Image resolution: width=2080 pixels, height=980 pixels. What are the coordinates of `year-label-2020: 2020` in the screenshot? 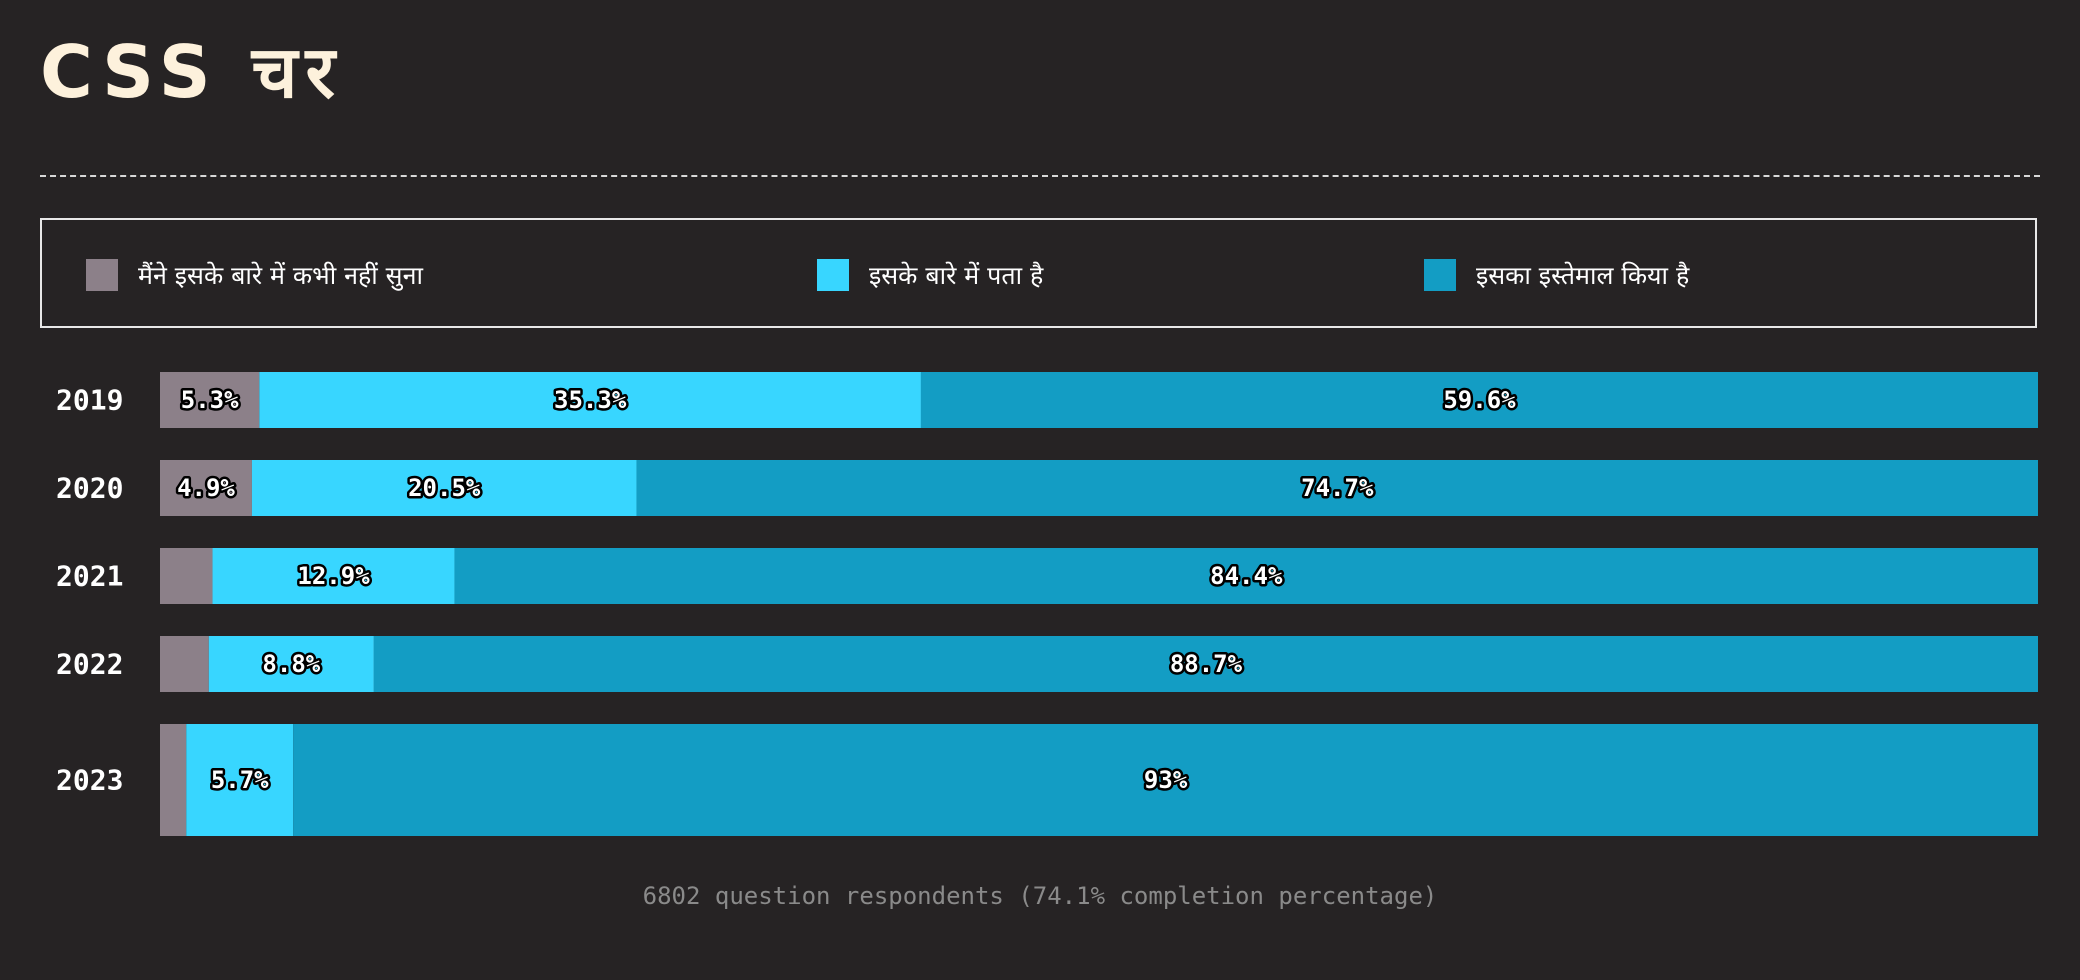 It's located at (89, 488).